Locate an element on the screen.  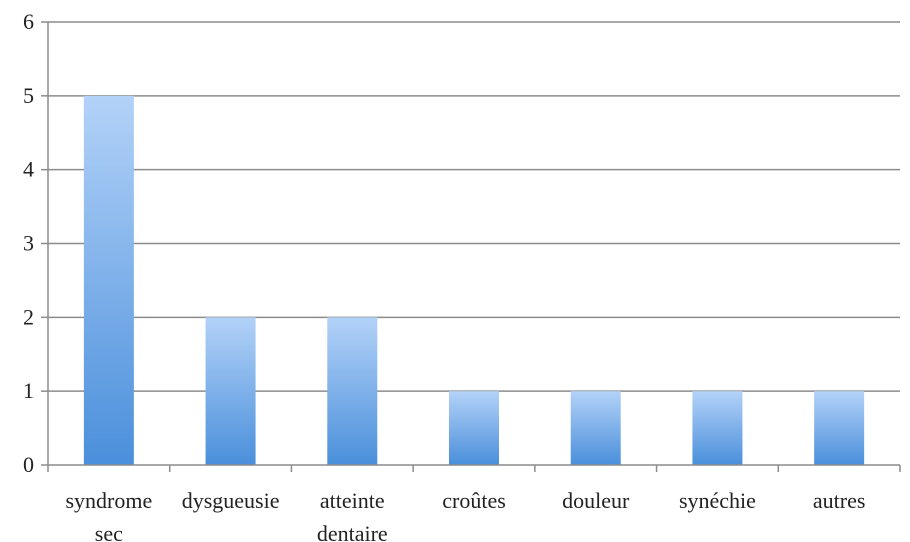
x-category-label: croûtes is located at coordinates (474, 500).